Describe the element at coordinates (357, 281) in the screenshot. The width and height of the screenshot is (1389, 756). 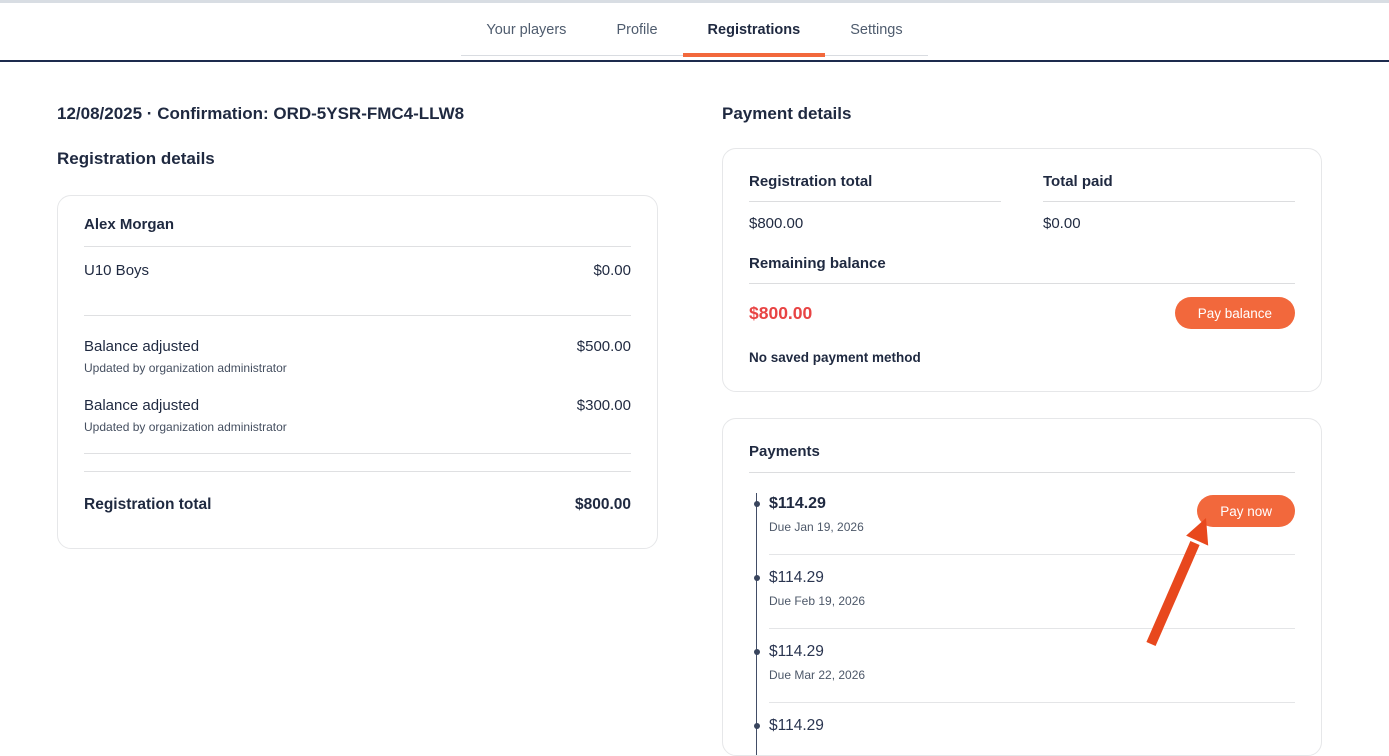
I see `line-item-row: U10 Boys $0.00` at that location.